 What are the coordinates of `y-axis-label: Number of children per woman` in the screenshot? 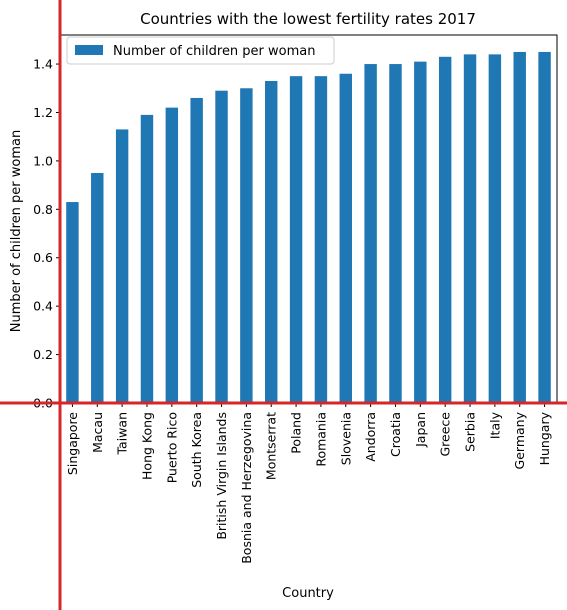 It's located at (16, 231).